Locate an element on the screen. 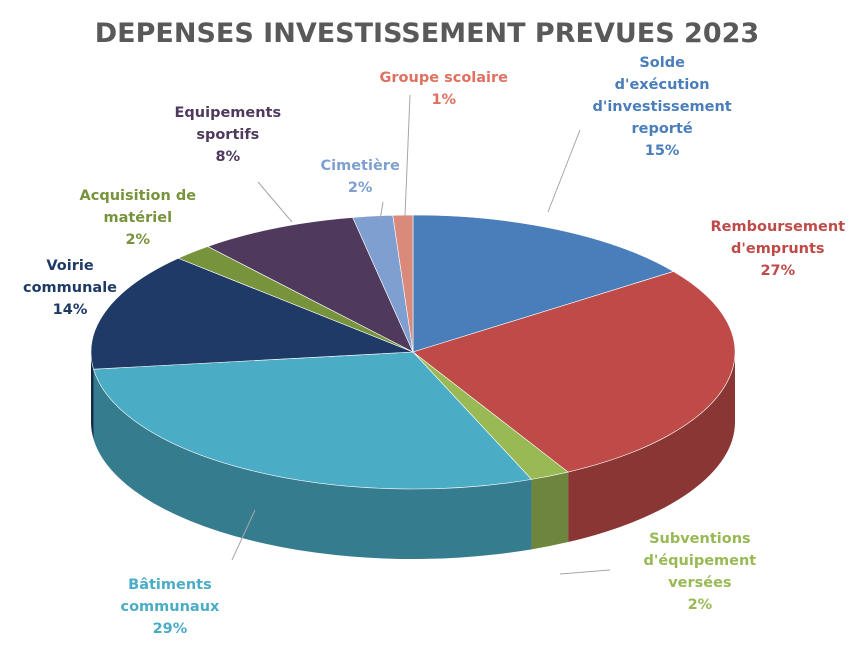 This screenshot has width=854, height=652. slice-label-text: d'investissement is located at coordinates (662, 107).